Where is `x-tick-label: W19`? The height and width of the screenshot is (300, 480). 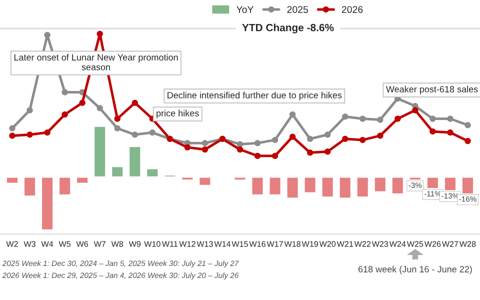 x-tick-label: W19 is located at coordinates (310, 244).